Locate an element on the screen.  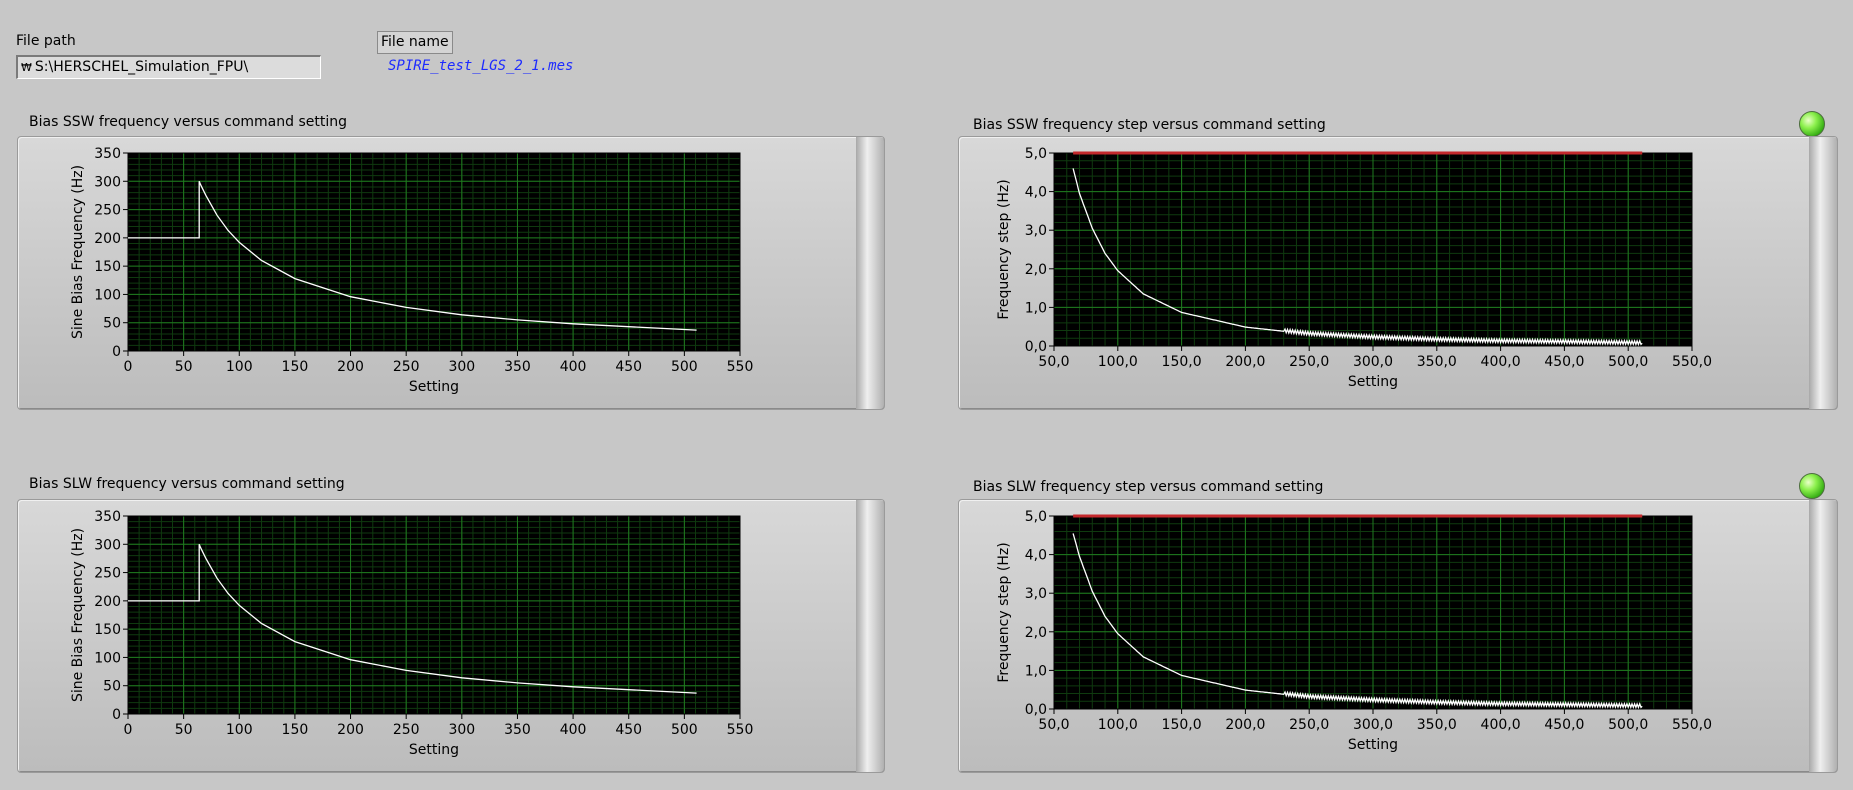
x-tick-label: 350,0 is located at coordinates (1437, 725).